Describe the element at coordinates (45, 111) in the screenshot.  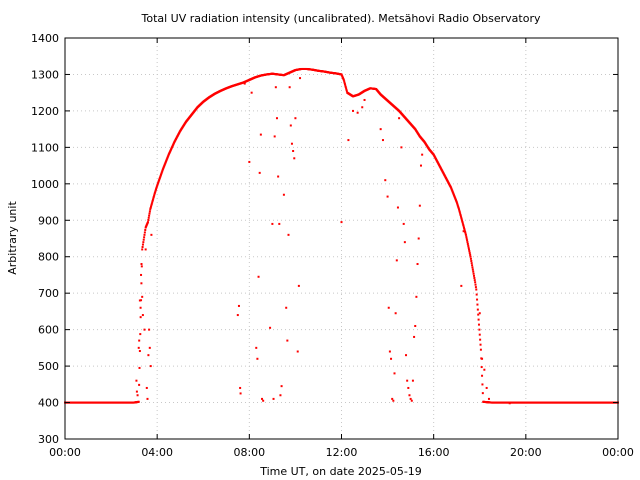
I see `y-tick-label: 1200` at that location.